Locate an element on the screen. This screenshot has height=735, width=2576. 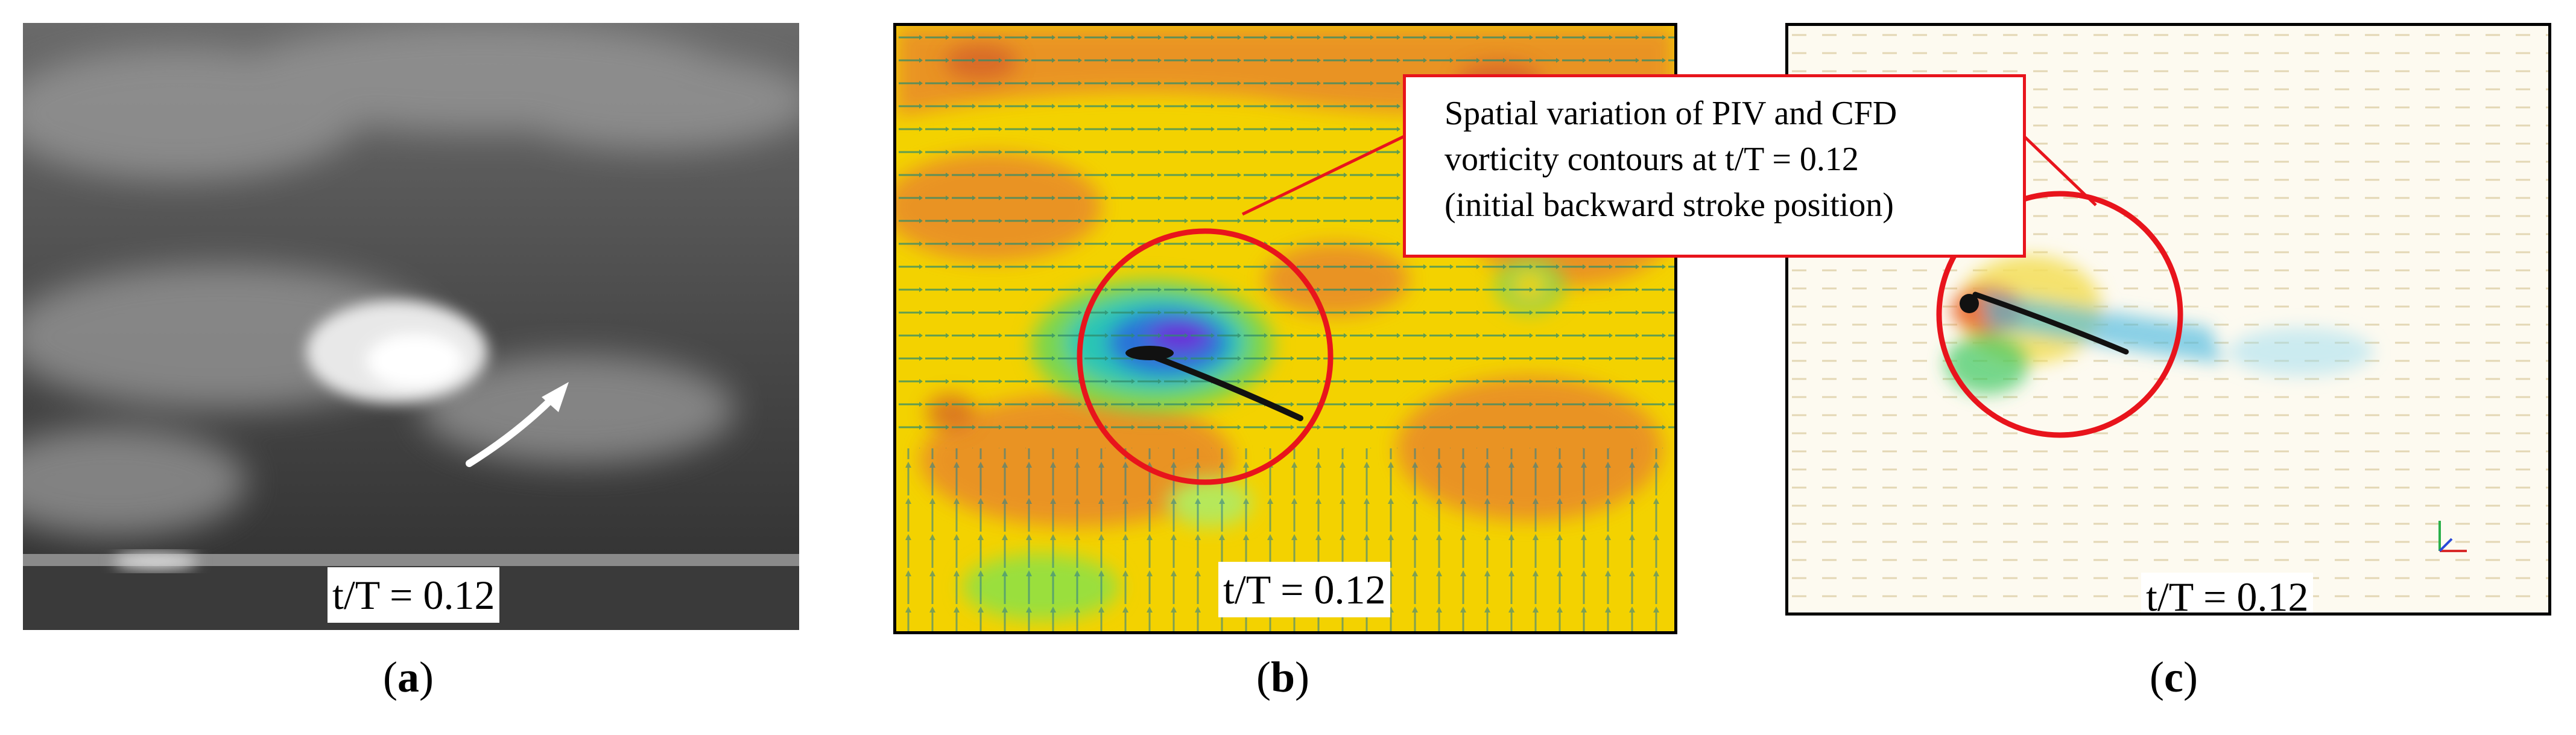
caption-b-letter: b is located at coordinates (1283, 677).